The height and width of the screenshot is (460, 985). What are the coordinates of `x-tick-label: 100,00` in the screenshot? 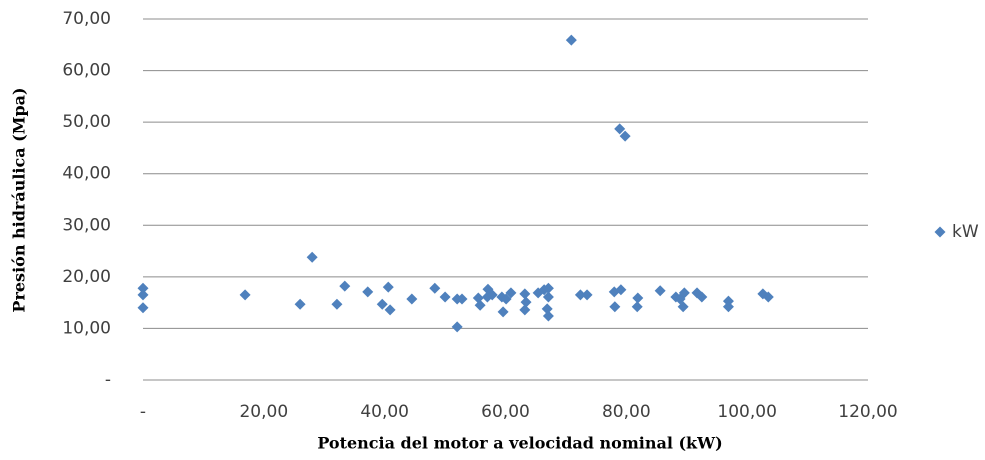 It's located at (746, 412).